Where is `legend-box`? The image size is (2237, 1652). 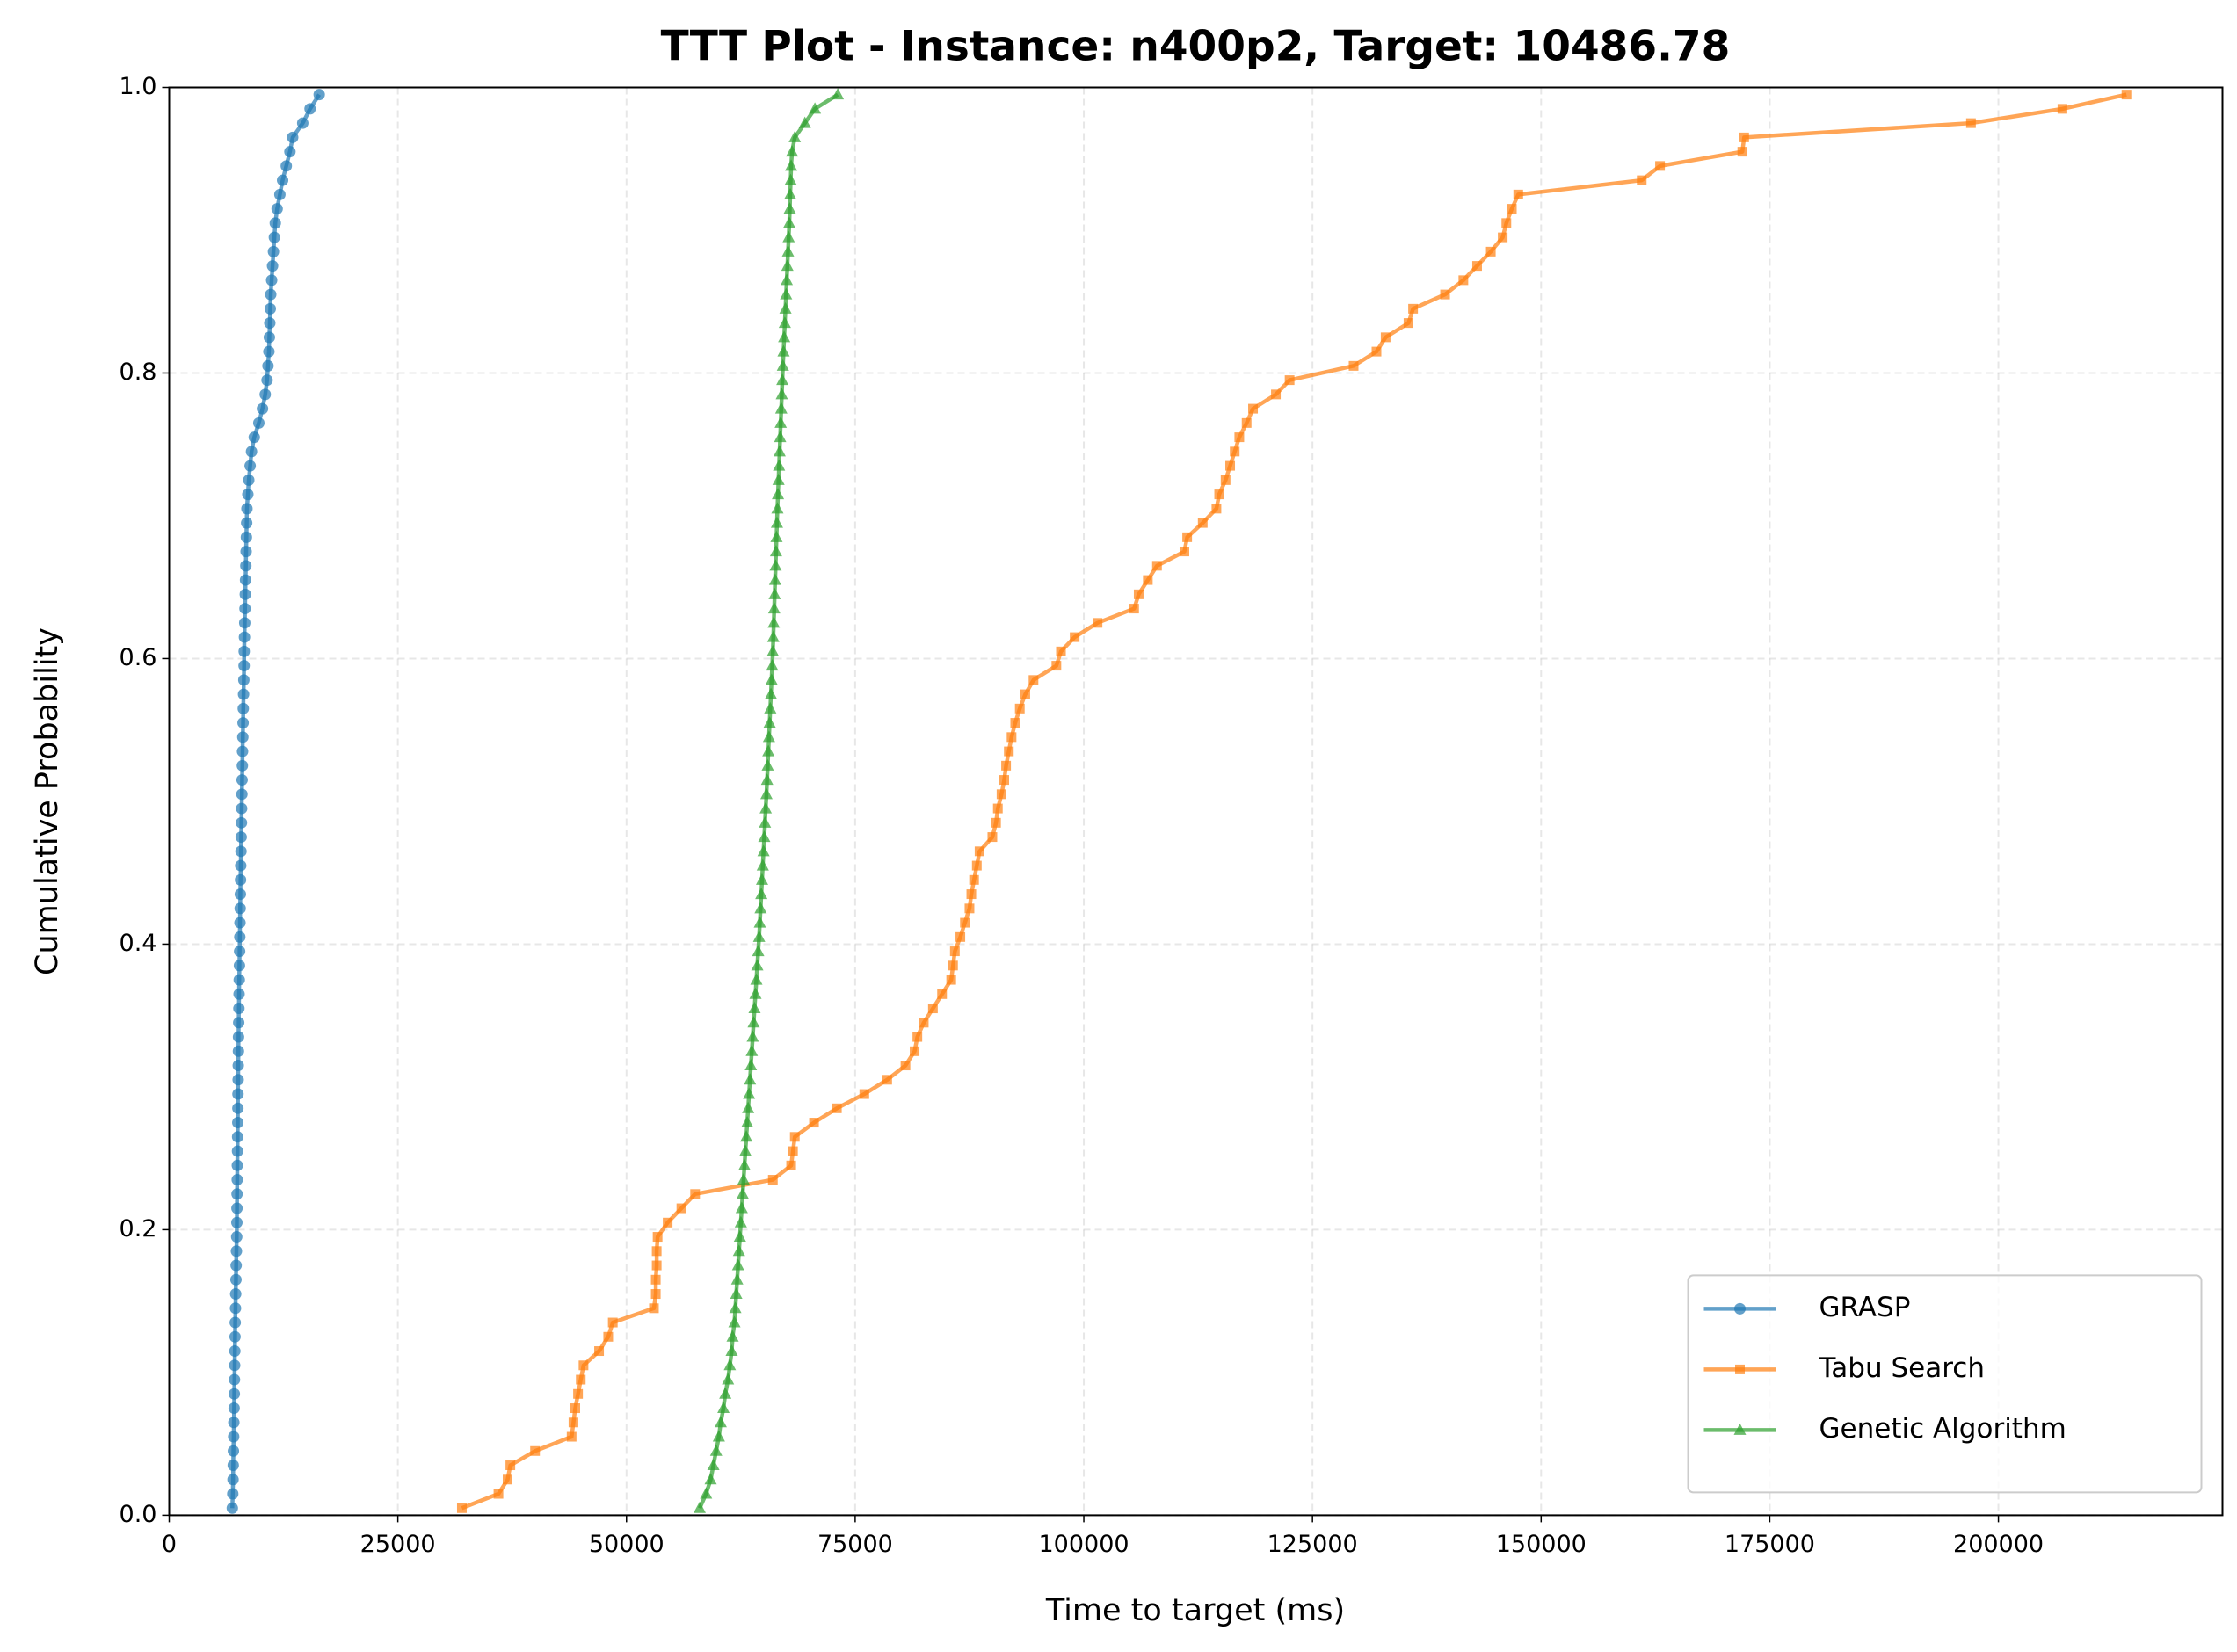 legend-box is located at coordinates (1945, 1384).